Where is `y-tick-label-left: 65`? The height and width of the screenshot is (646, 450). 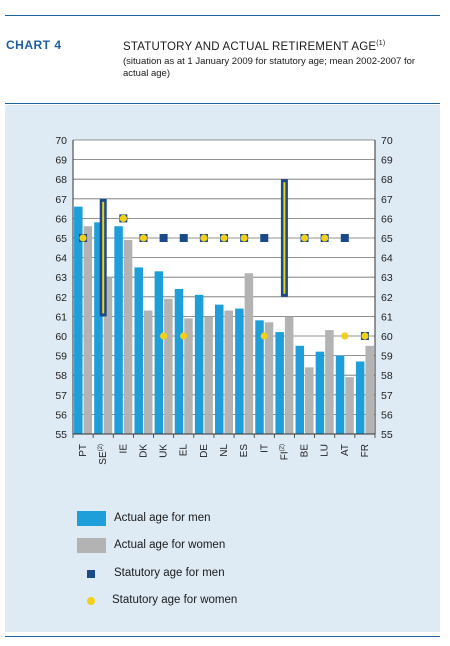
y-tick-label-left: 65 is located at coordinates (61, 239).